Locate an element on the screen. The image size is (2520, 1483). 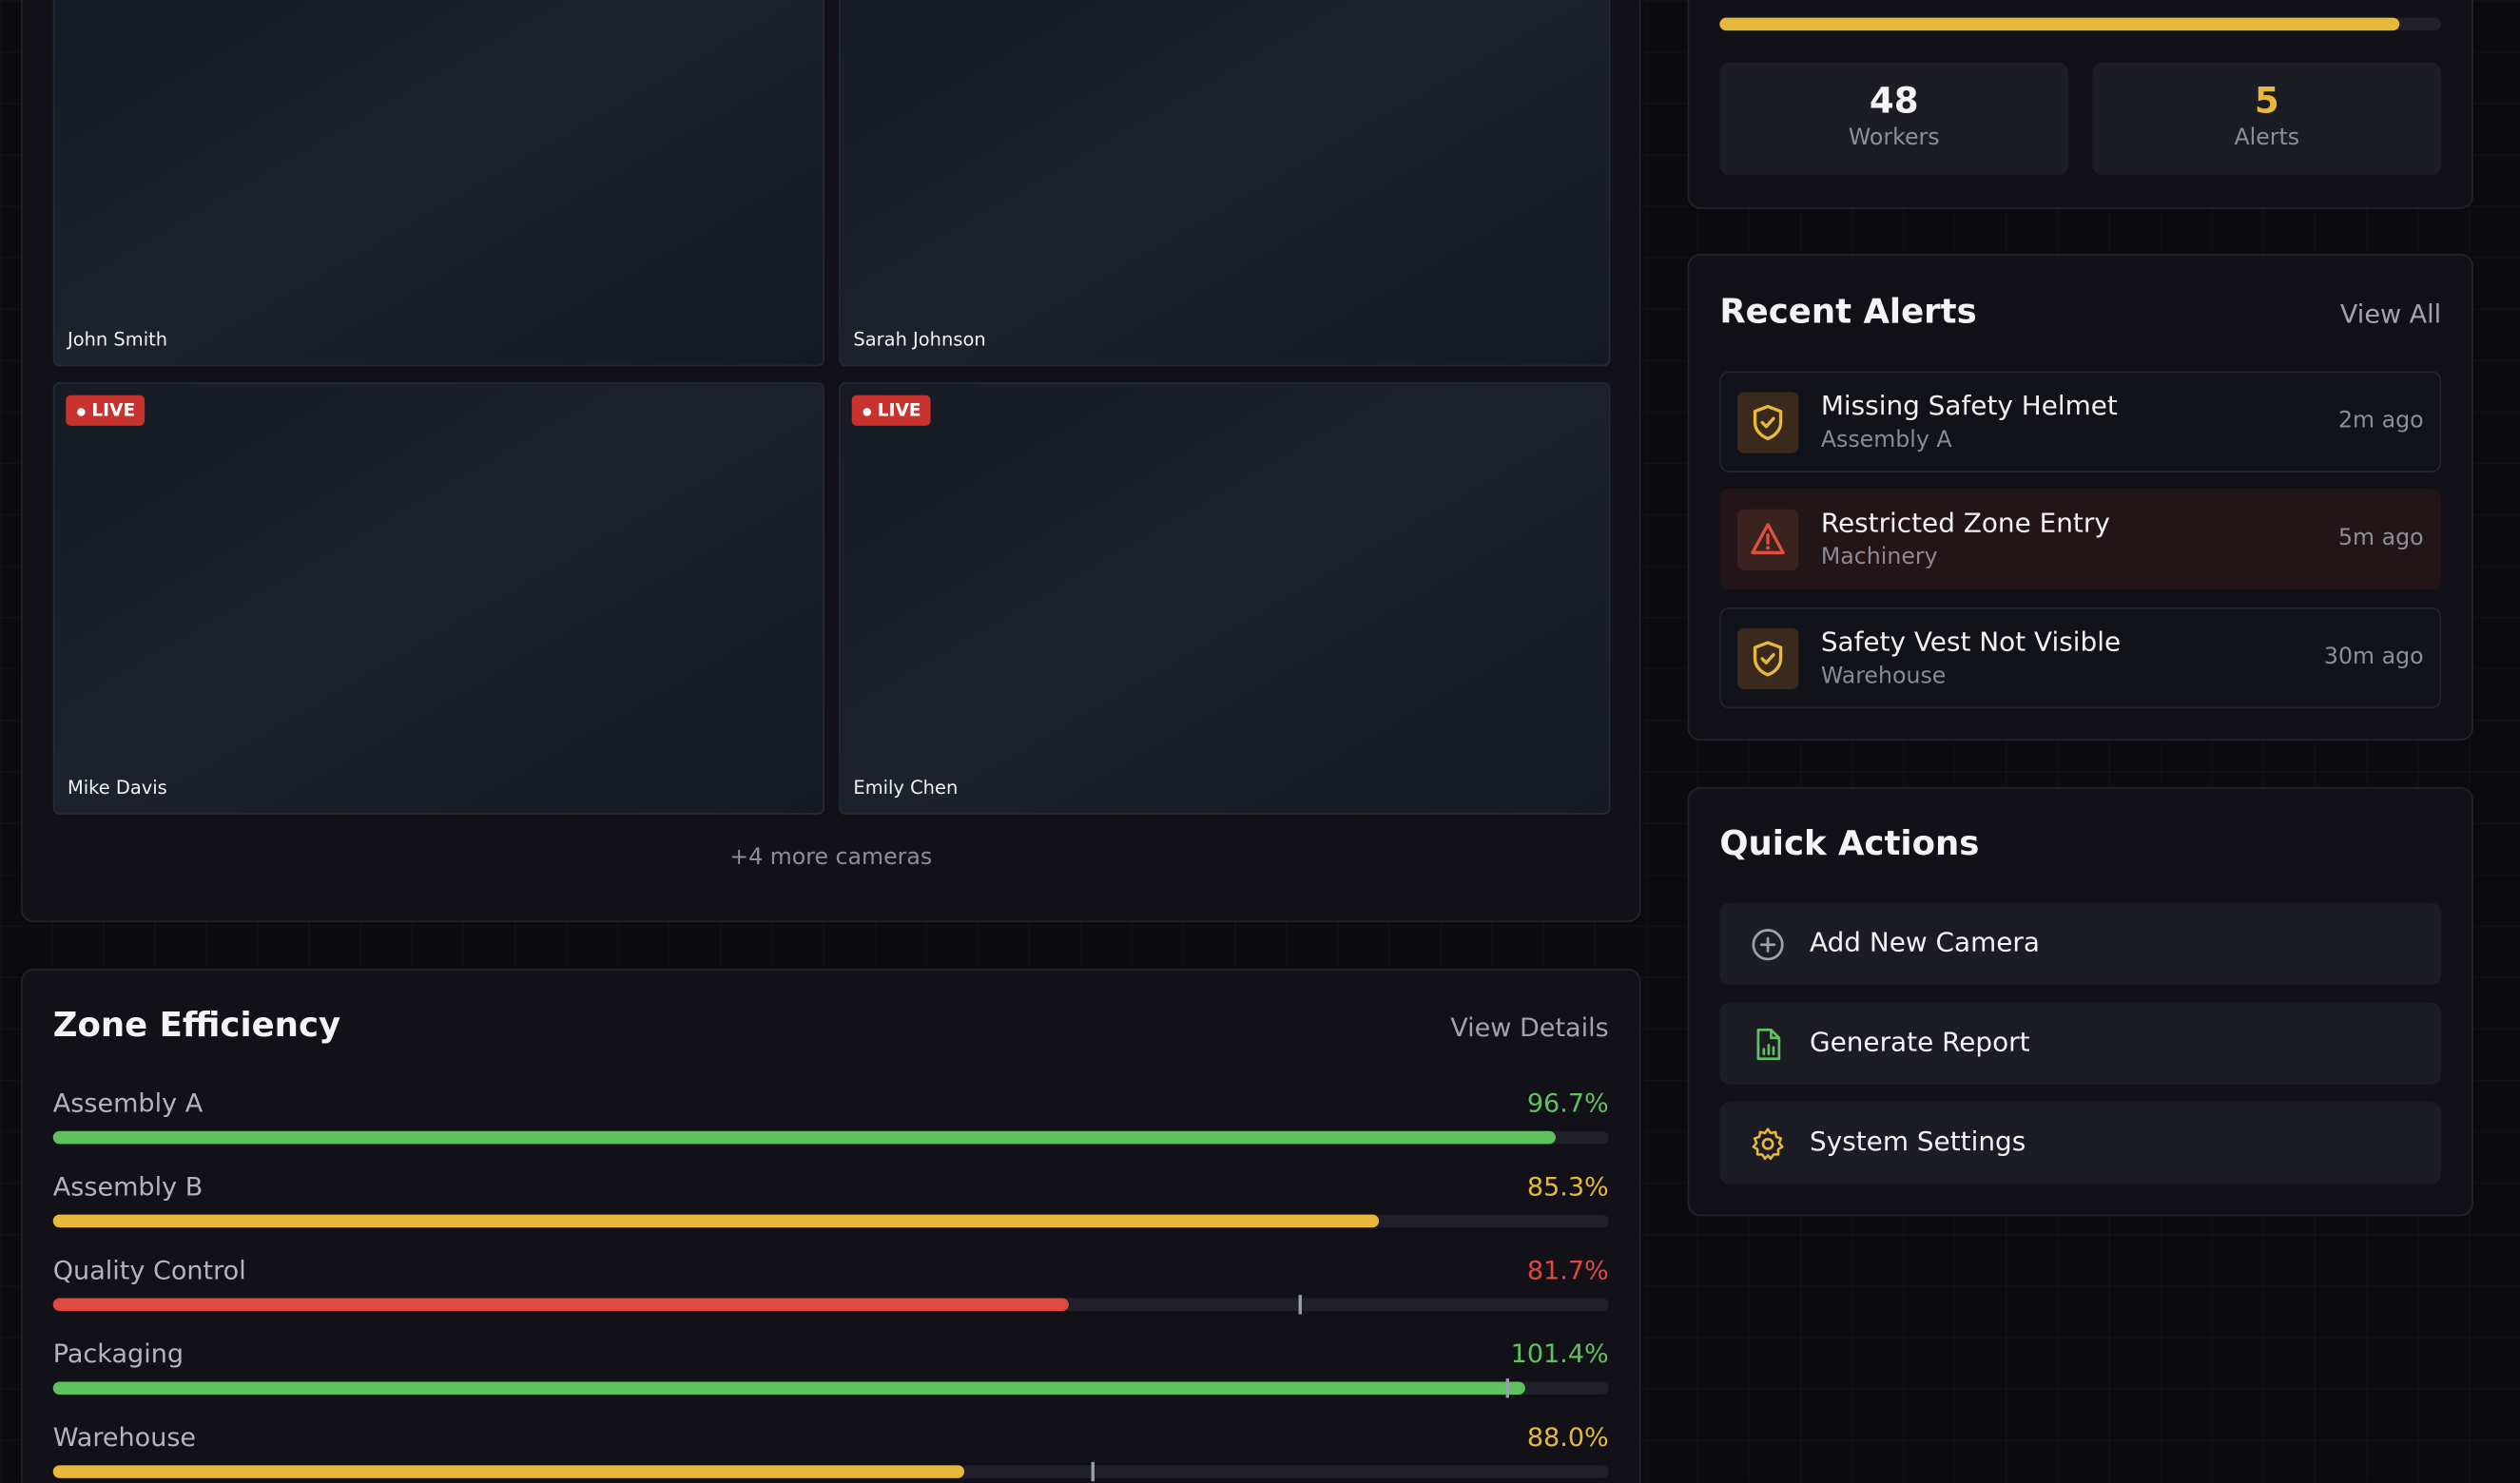
camera-tile: John Smith is located at coordinates (438, 183).